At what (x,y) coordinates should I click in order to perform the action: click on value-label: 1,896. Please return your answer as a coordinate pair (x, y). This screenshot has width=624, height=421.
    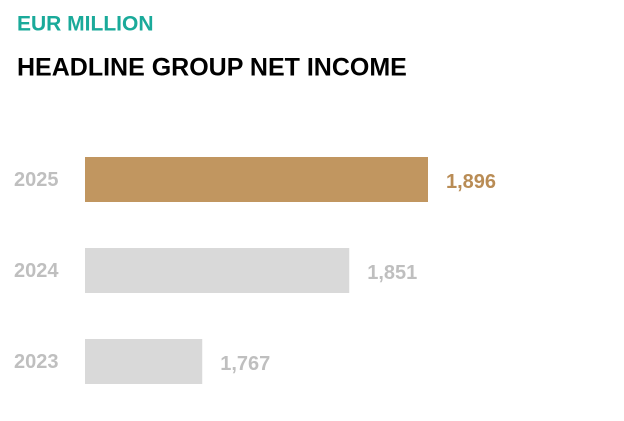
    Looking at the image, I should click on (471, 182).